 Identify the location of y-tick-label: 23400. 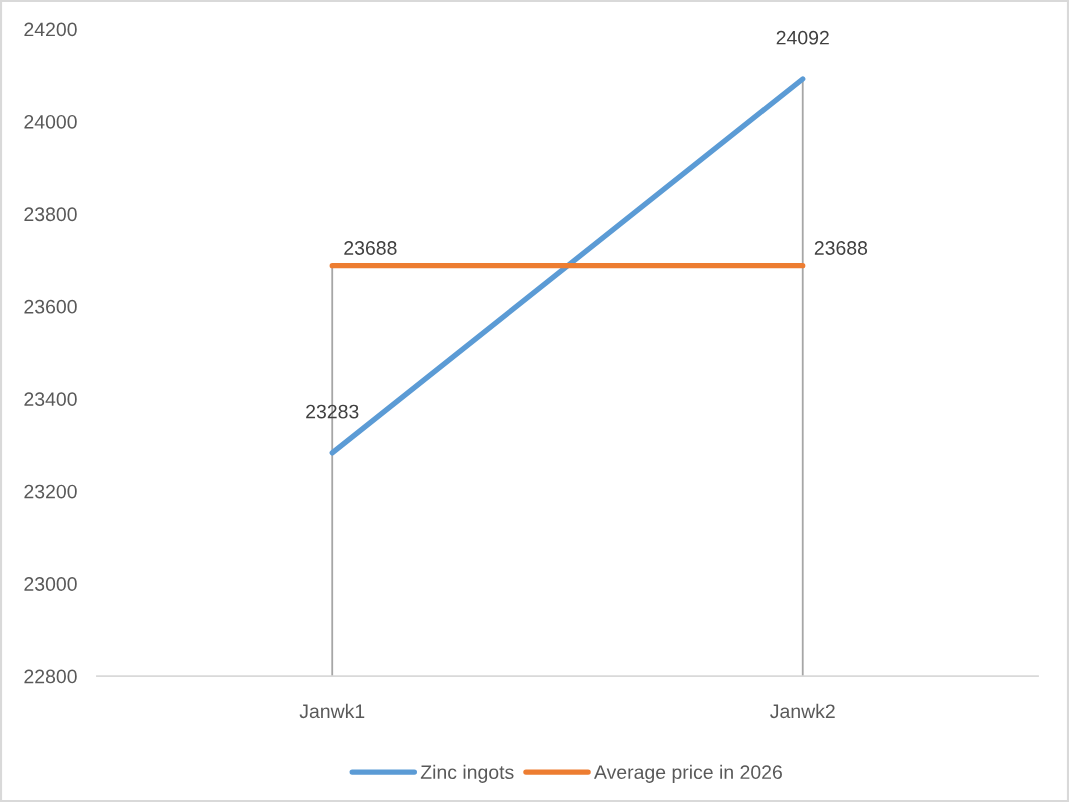
(50, 399).